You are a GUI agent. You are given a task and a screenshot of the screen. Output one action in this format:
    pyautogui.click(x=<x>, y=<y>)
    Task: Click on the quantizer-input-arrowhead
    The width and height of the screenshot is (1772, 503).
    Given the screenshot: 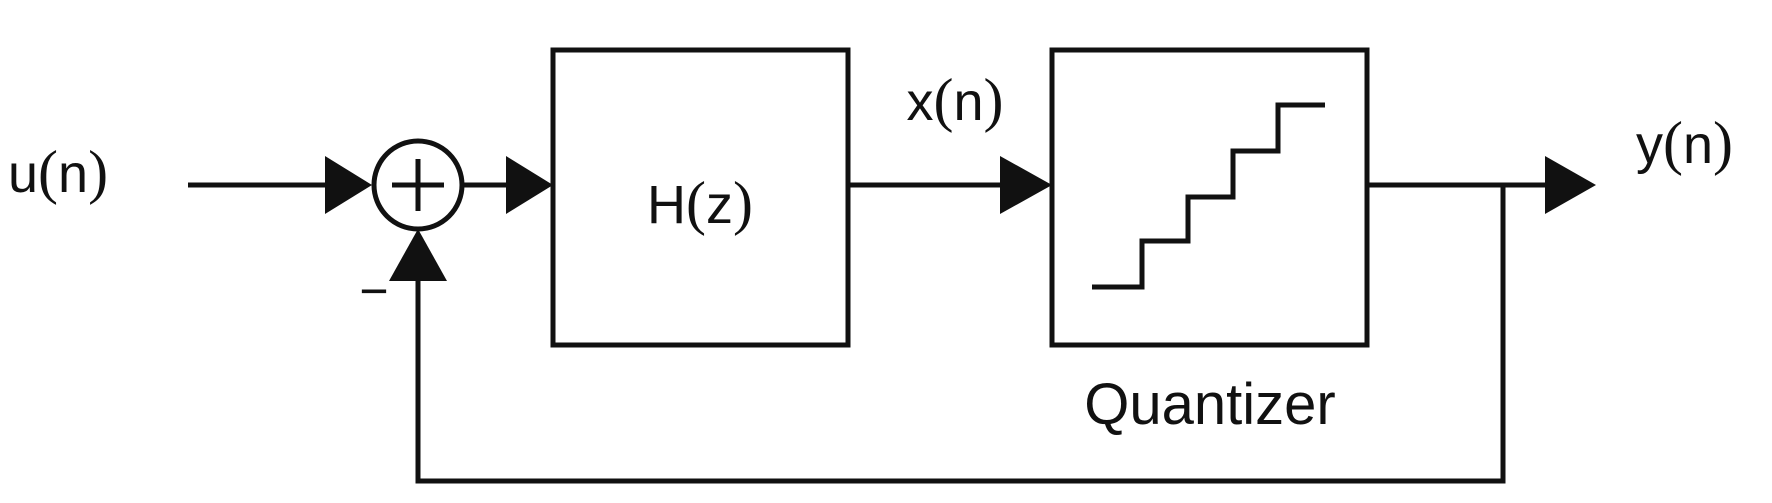 What is the action you would take?
    pyautogui.click(x=1026, y=185)
    